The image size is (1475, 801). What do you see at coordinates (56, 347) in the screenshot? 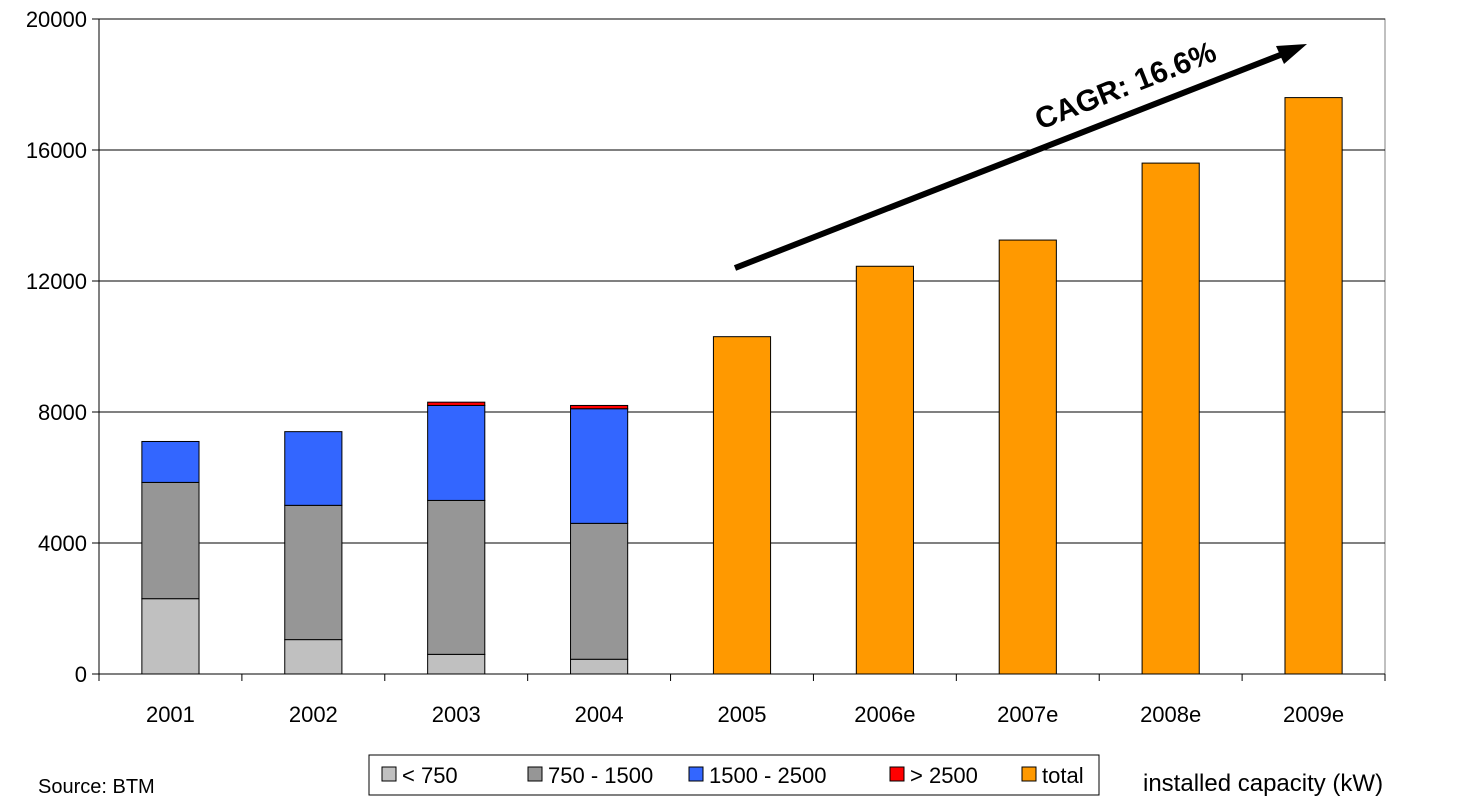
I see `y-tick-labels: 0 4000 8000 12000 16000 20000` at bounding box center [56, 347].